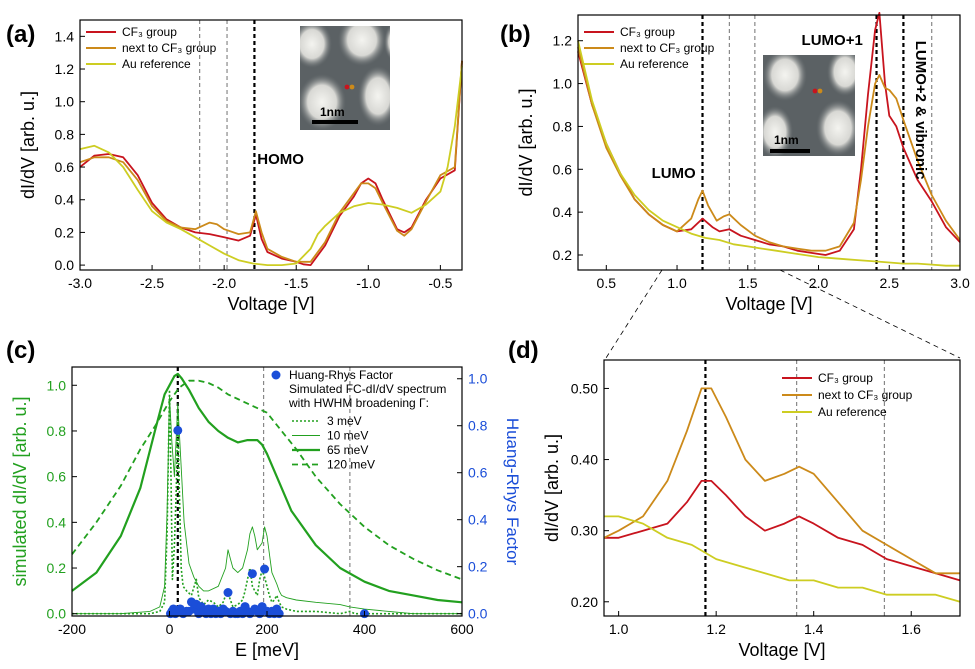 The height and width of the screenshot is (669, 975). I want to click on panel-label-a: (a), so click(20, 34).